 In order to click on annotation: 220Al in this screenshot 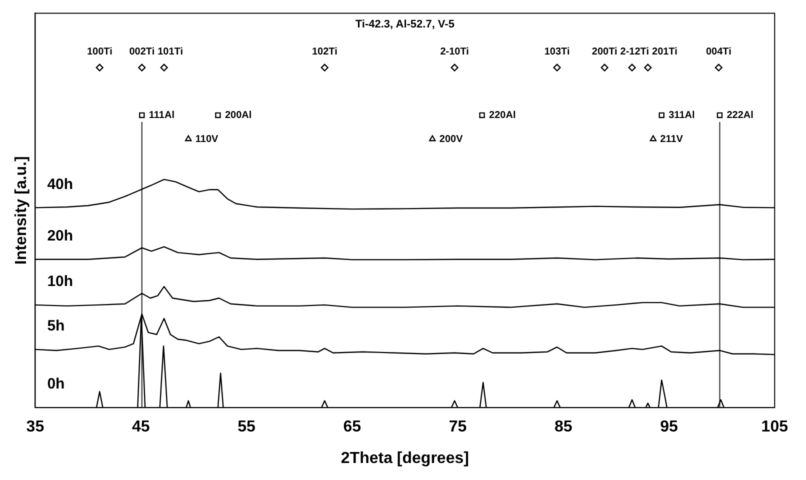, I will do `click(502, 115)`.